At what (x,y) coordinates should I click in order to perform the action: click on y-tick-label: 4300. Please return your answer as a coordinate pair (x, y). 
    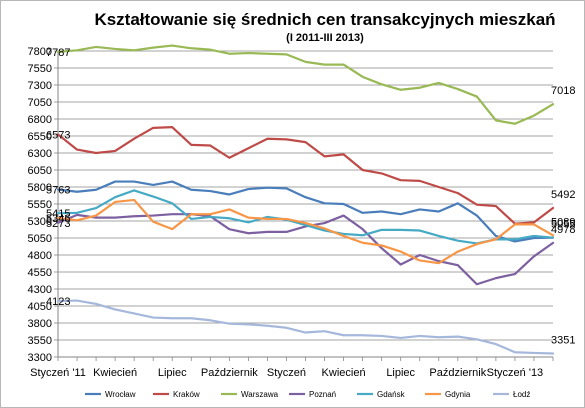
    Looking at the image, I should click on (40, 290).